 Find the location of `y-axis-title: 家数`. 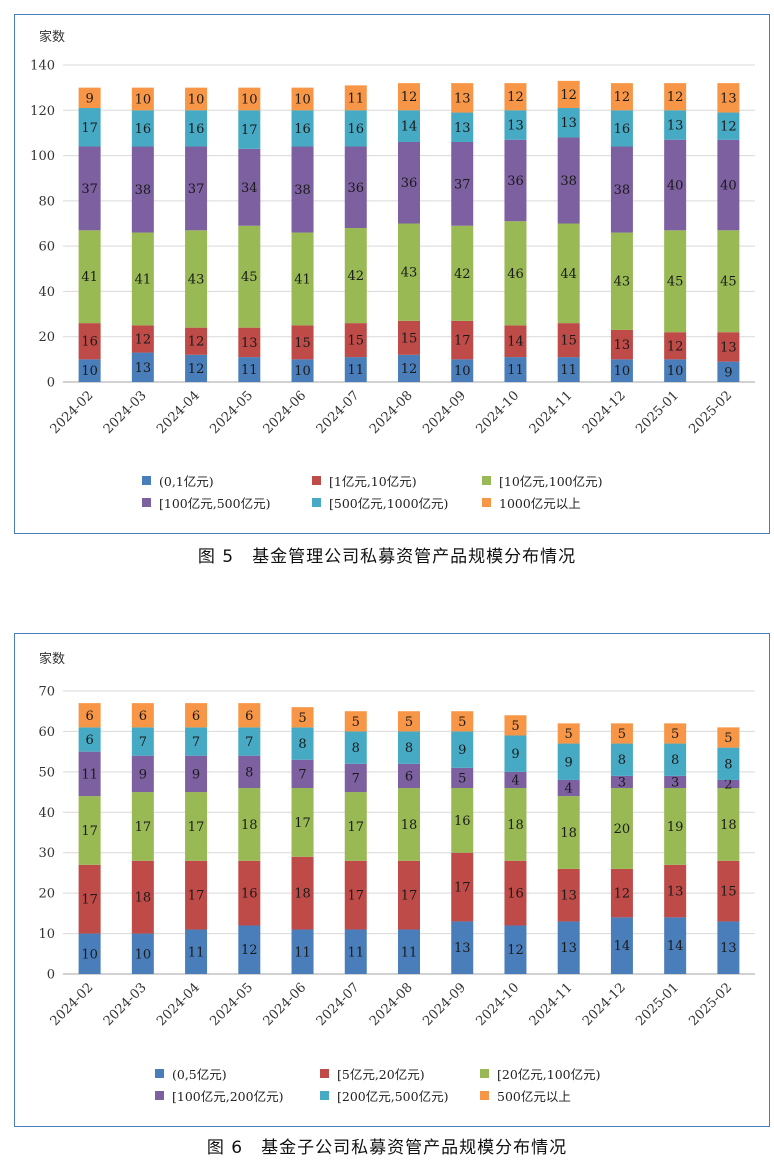

y-axis-title: 家数 is located at coordinates (52, 659).